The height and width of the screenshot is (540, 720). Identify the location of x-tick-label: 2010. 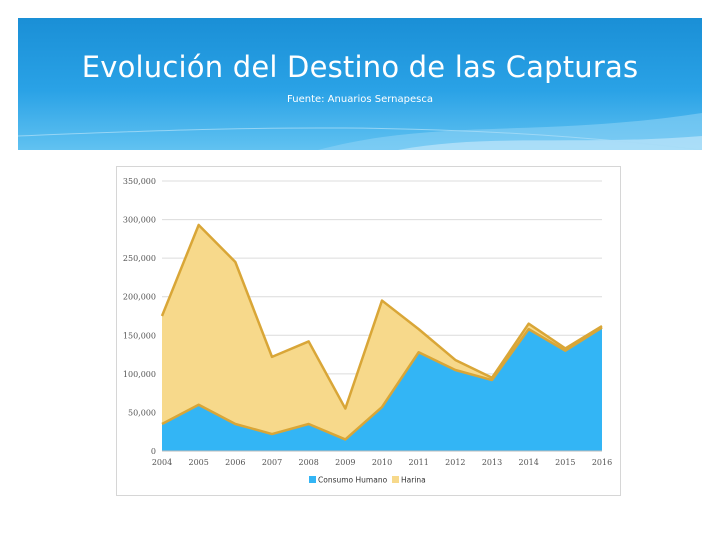
(382, 462).